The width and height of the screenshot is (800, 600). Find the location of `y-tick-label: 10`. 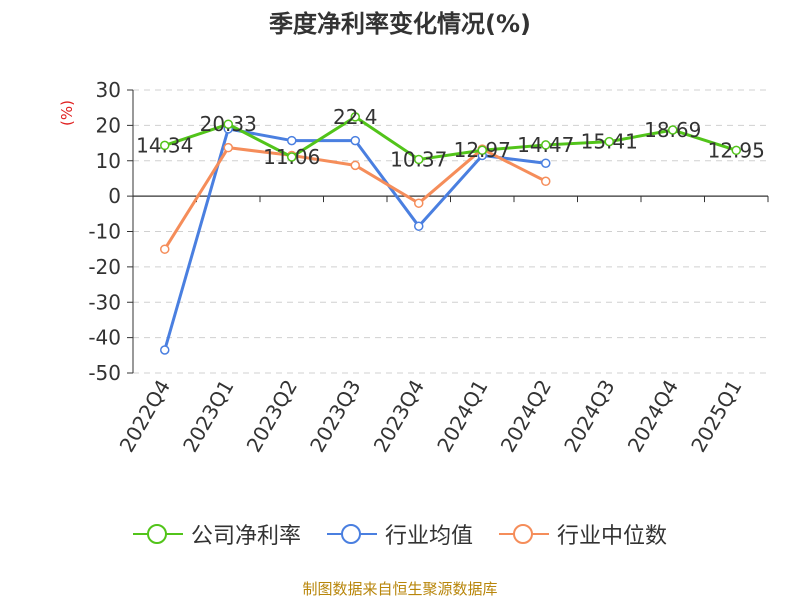

y-tick-label: 10 is located at coordinates (108, 161).